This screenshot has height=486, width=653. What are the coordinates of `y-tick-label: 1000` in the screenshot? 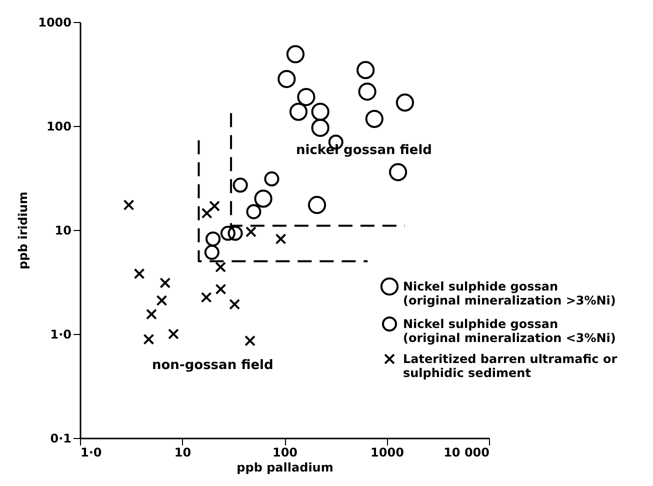 It's located at (55, 23).